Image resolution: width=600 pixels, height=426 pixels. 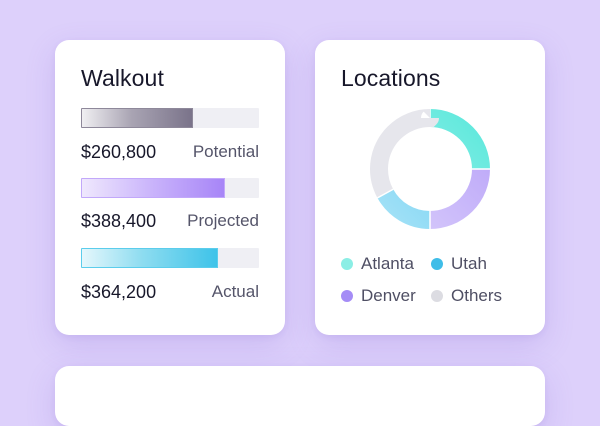 What do you see at coordinates (385, 193) in the screenshot?
I see `donut-separator` at bounding box center [385, 193].